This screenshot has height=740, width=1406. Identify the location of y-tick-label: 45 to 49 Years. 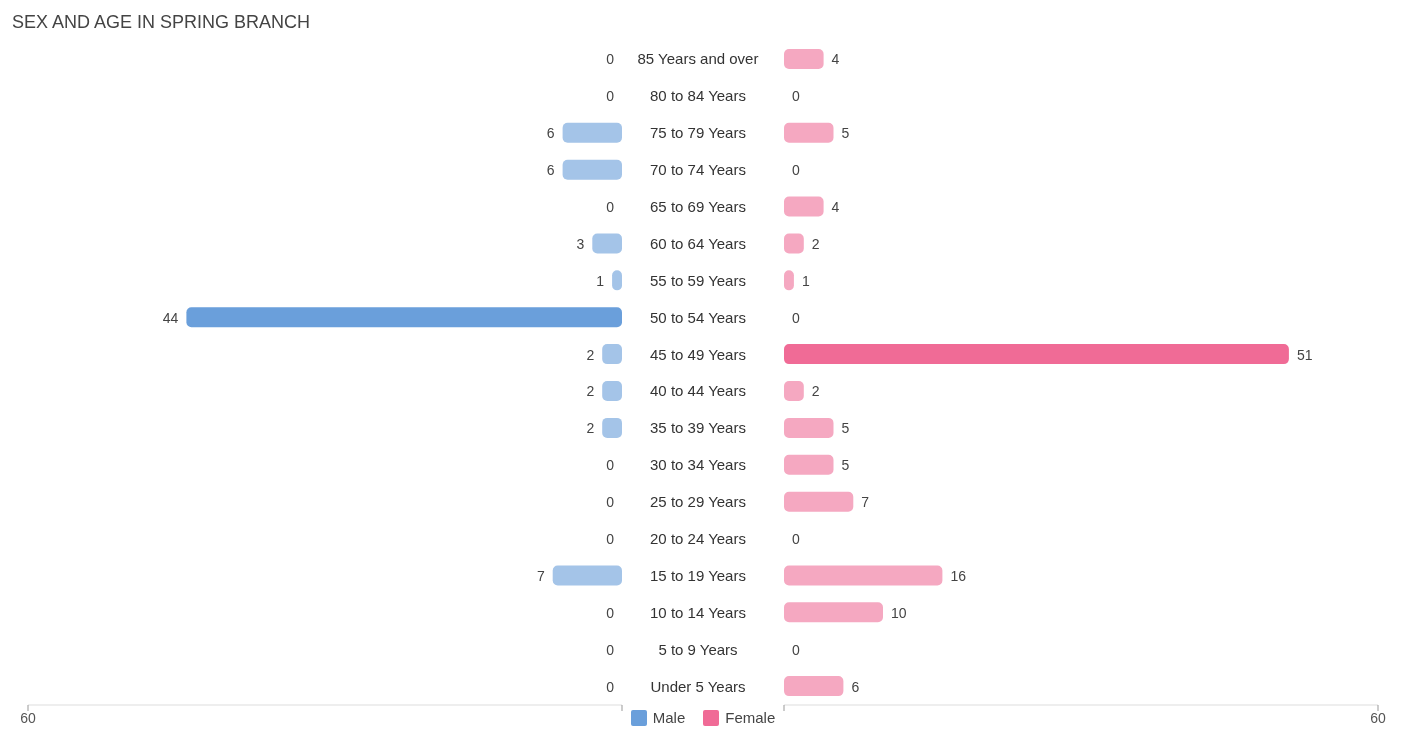
(698, 354).